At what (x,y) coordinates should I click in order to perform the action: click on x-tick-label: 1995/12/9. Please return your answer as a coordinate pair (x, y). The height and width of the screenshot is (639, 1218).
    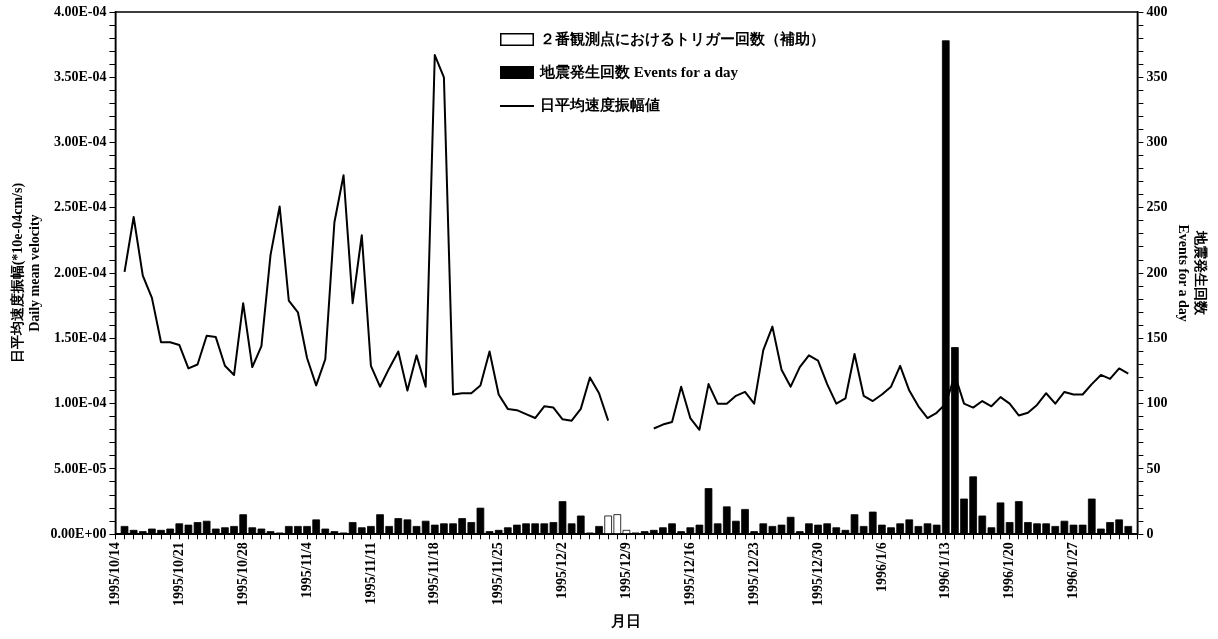
    Looking at the image, I should click on (626, 570).